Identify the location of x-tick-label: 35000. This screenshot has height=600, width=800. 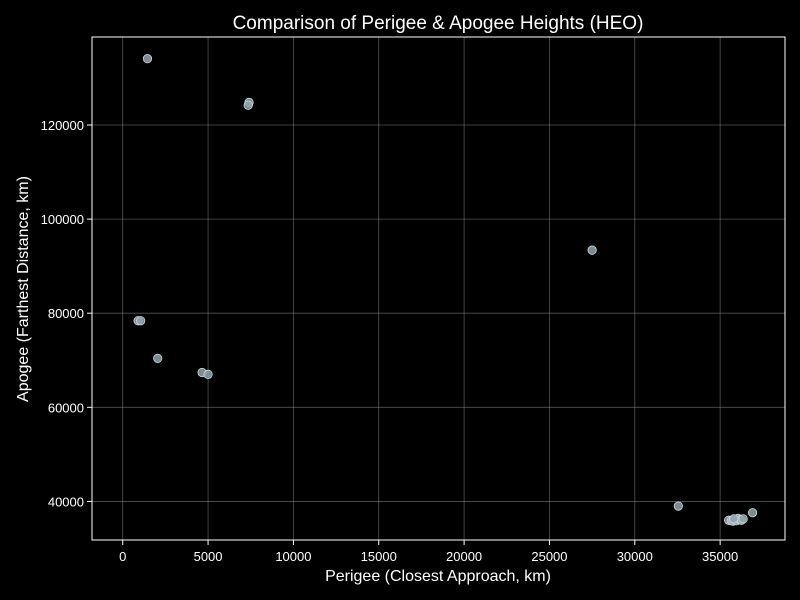
(720, 556).